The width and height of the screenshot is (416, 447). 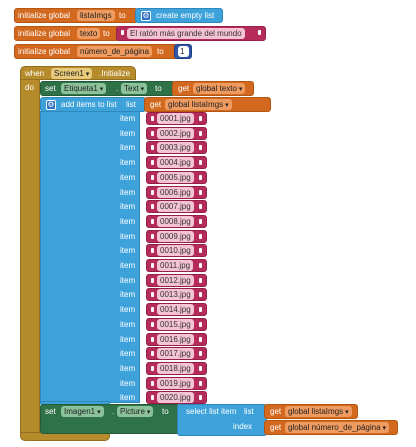 What do you see at coordinates (337, 427) in the screenshot?
I see `variable-dropdown: global número_de_página` at bounding box center [337, 427].